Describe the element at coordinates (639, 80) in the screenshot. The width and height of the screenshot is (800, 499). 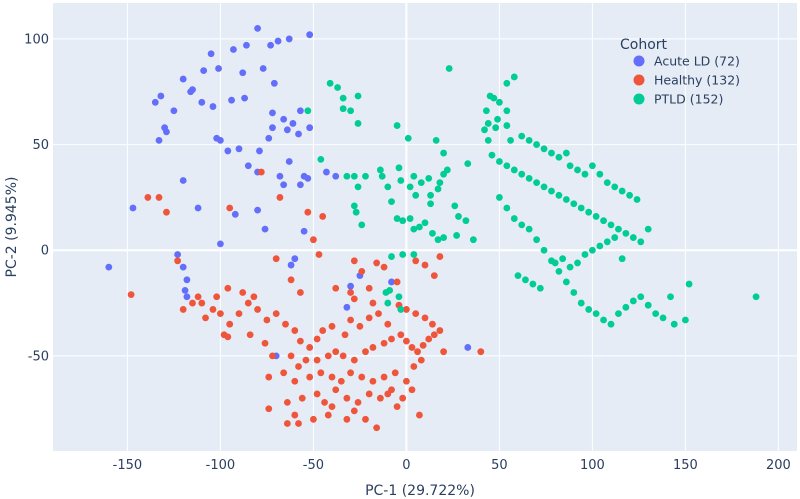
I see `legend-marker` at that location.